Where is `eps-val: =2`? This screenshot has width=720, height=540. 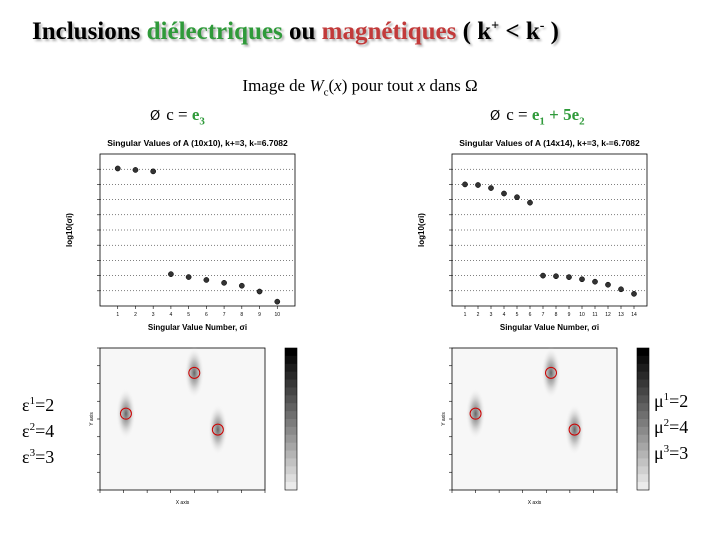
eps-val: =2 is located at coordinates (45, 405).